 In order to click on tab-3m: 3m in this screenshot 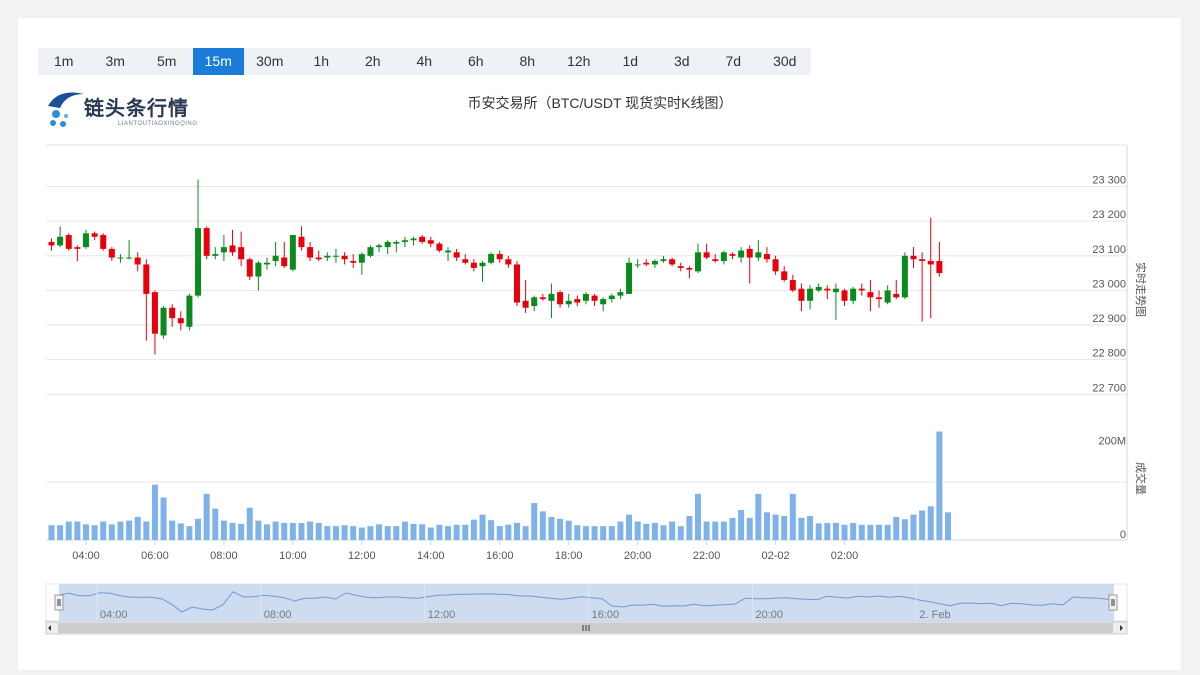, I will do `click(115, 61)`.